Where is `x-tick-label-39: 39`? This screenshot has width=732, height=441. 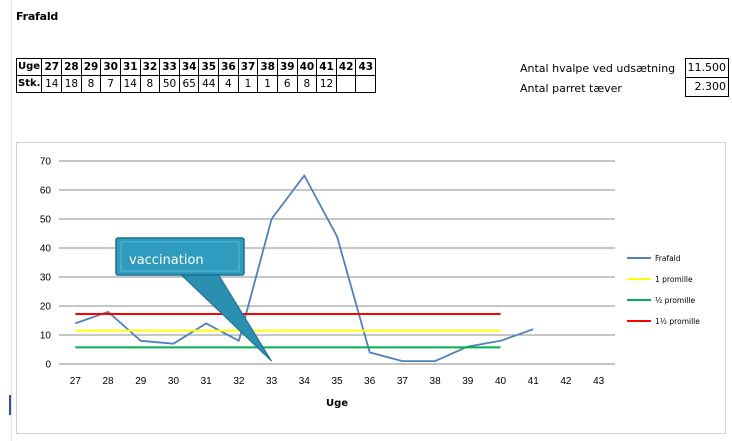
x-tick-label-39: 39 is located at coordinates (468, 381).